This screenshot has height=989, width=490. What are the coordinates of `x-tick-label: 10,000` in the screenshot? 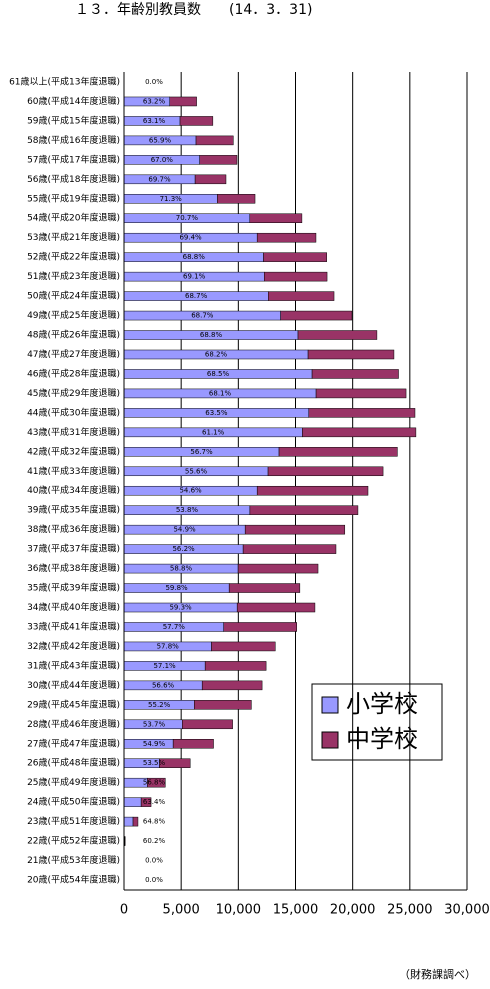 It's located at (239, 910).